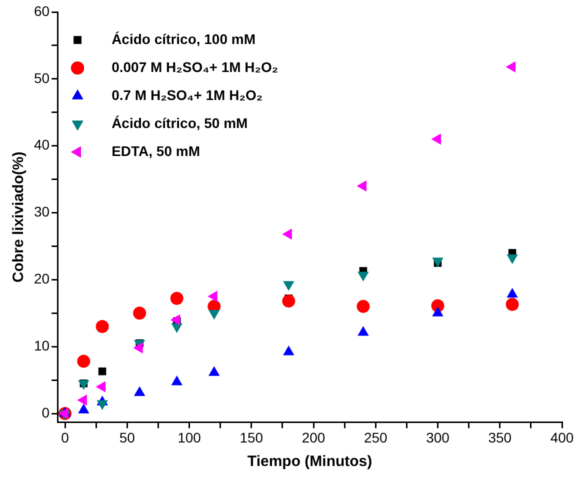 This screenshot has height=479, width=580. What do you see at coordinates (187, 94) in the screenshot?
I see `legend-label: 0.7 M H₂SO₄+ 1M H₂O₂` at bounding box center [187, 94].